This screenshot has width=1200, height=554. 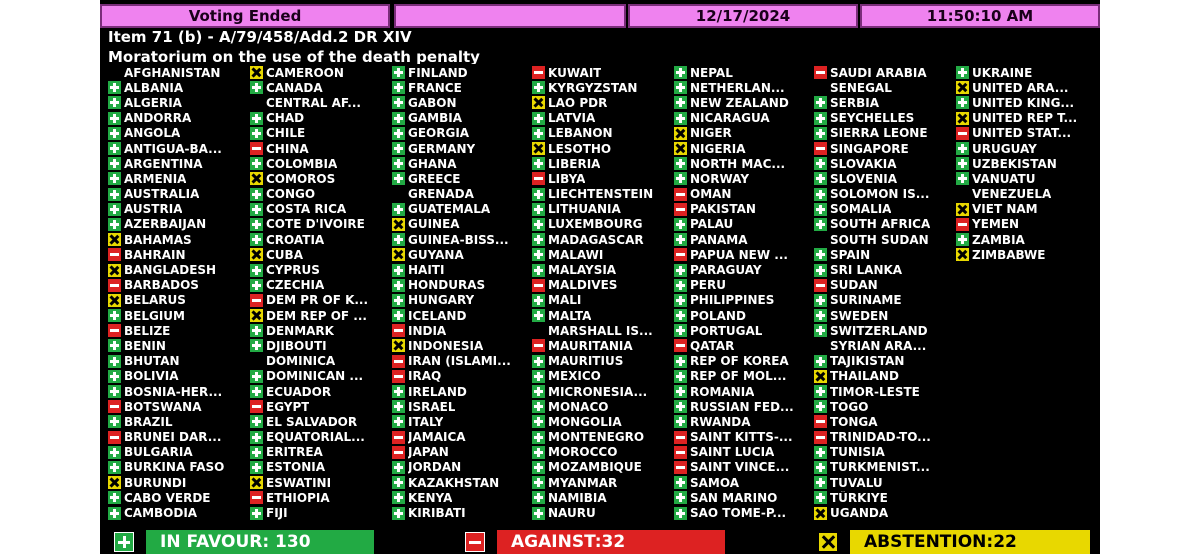 What do you see at coordinates (432, 102) in the screenshot?
I see `country-name: GABON` at bounding box center [432, 102].